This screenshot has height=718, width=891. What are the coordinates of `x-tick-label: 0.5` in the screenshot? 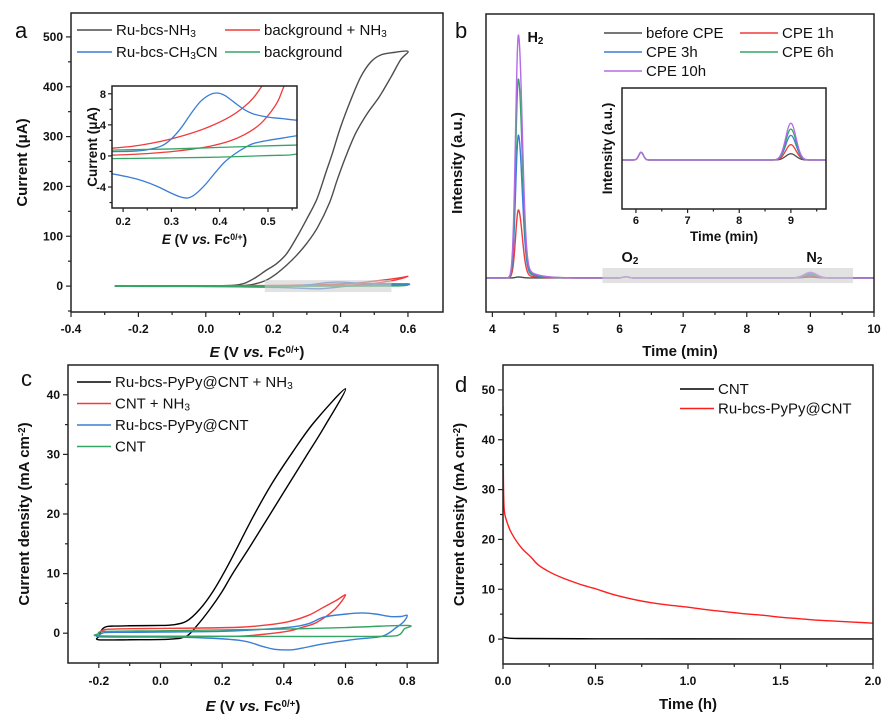 It's located at (595, 681).